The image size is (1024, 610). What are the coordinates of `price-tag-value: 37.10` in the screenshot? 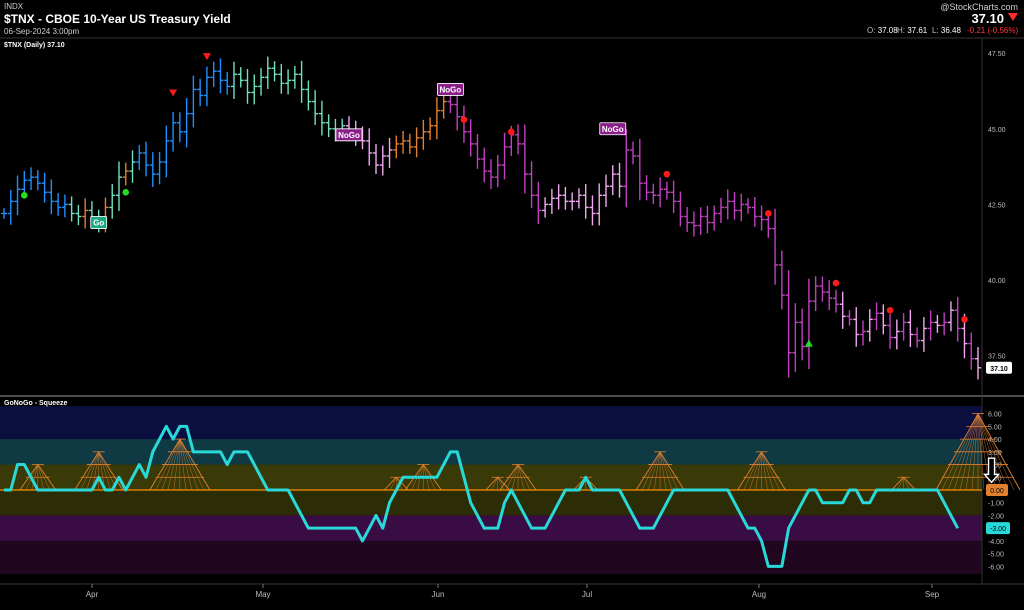 It's located at (999, 369).